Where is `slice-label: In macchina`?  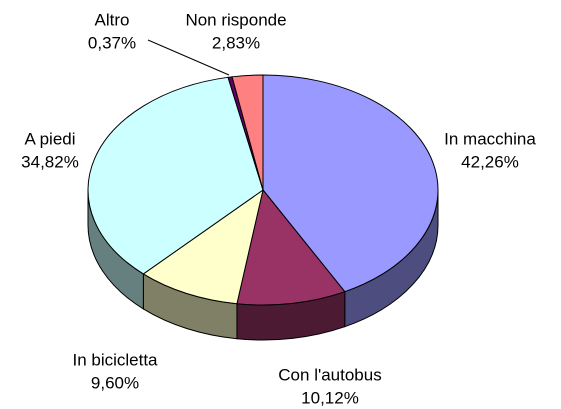
slice-label: In macchina is located at coordinates (490, 138).